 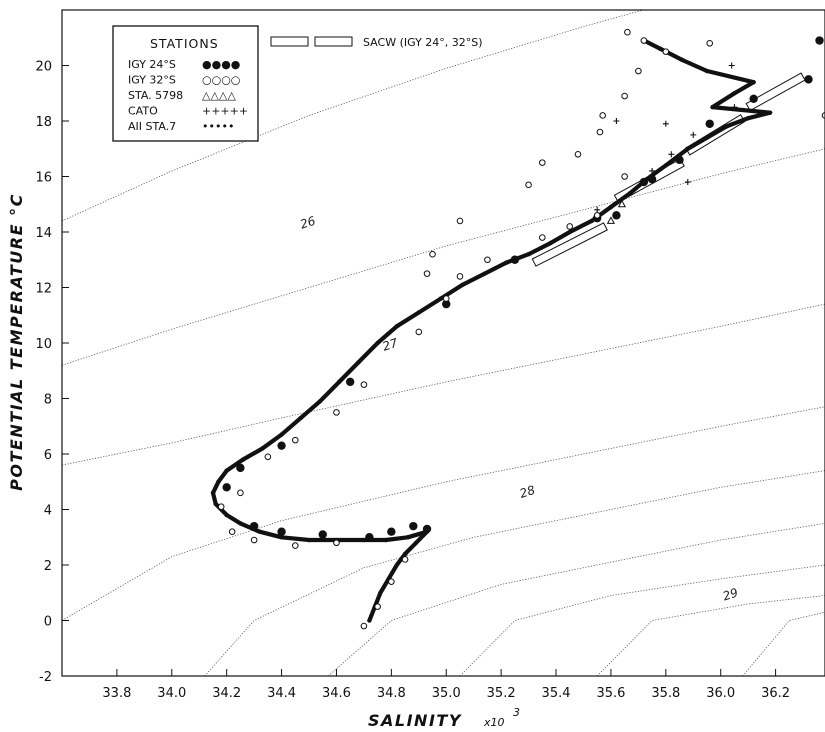 I want to click on x-tick-label: 34.2, so click(x=226, y=693).